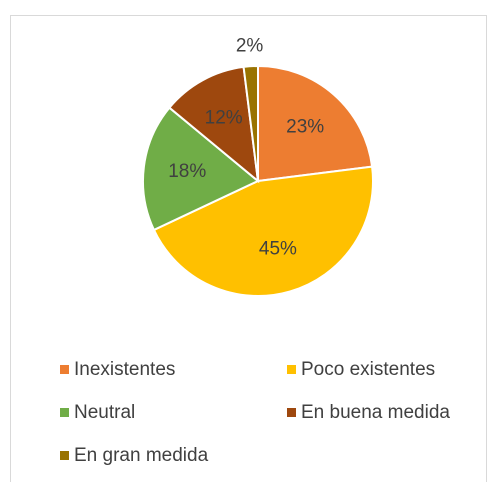  What do you see at coordinates (305, 127) in the screenshot?
I see `data-label: 23%` at bounding box center [305, 127].